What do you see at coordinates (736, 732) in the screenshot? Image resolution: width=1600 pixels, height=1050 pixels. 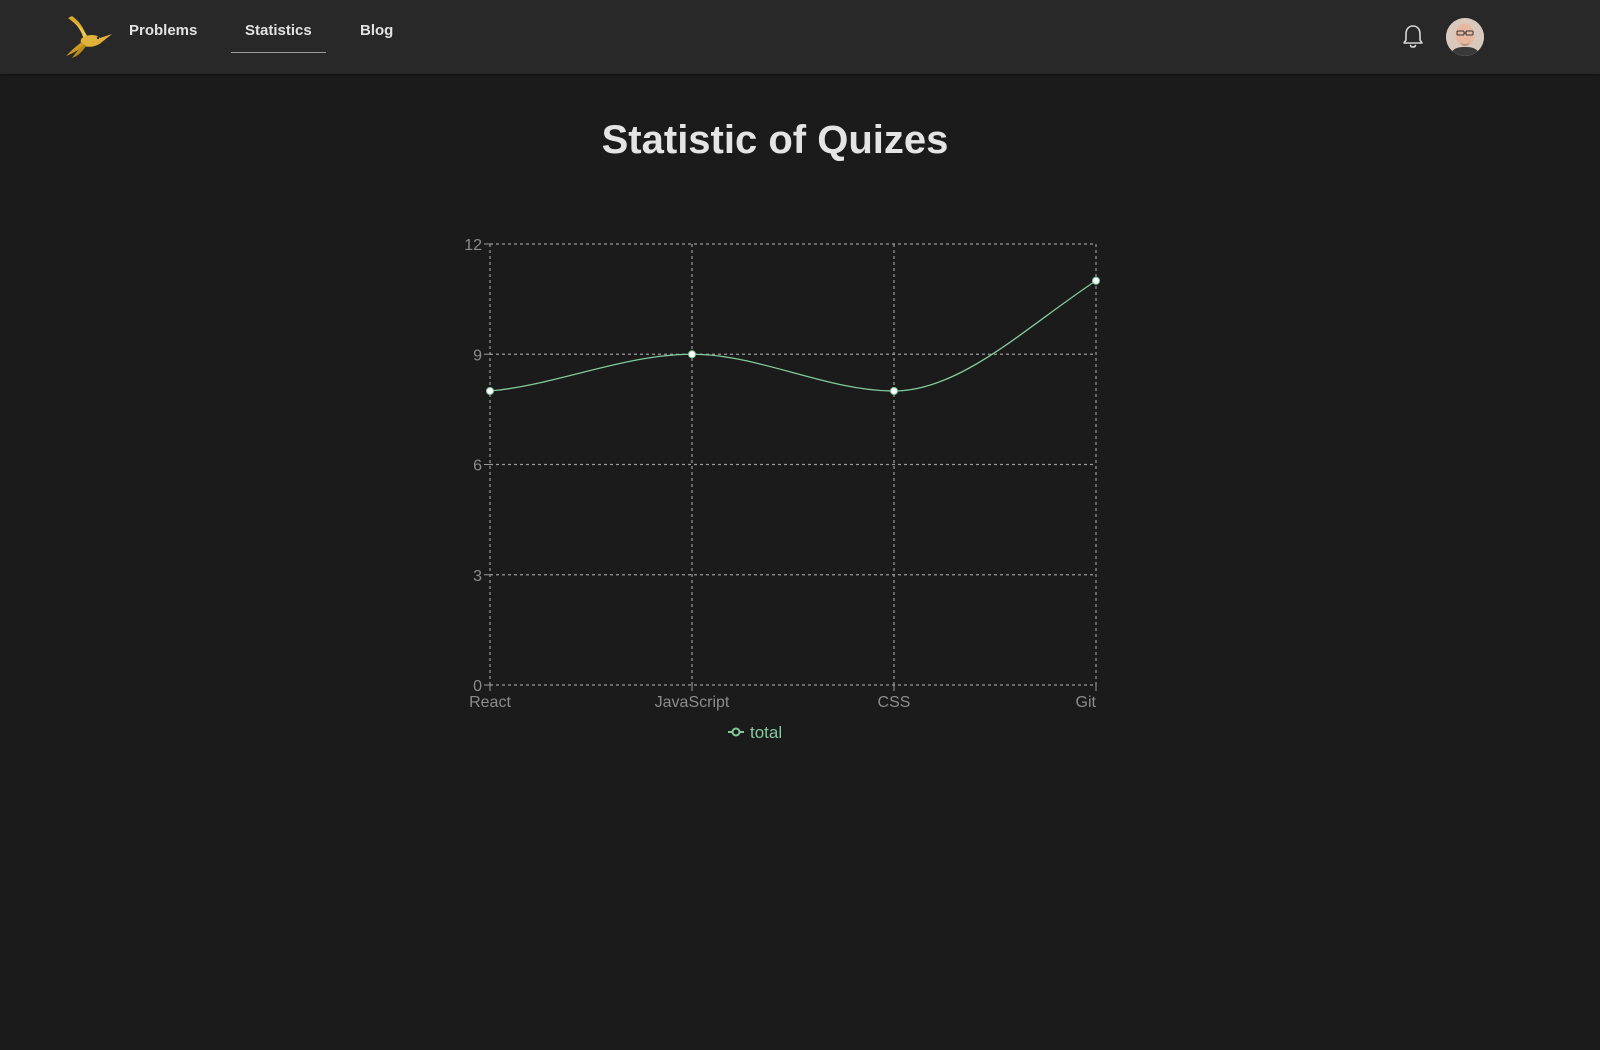 I see `legend-dot-marker` at bounding box center [736, 732].